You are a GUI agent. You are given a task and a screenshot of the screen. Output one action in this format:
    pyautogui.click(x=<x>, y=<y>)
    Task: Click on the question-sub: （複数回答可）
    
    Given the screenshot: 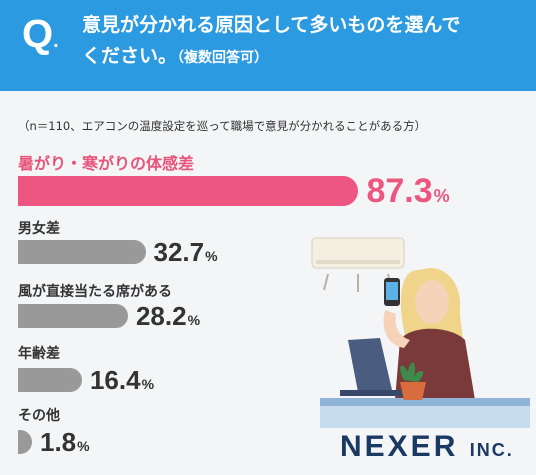 What is the action you would take?
    pyautogui.click(x=223, y=58)
    